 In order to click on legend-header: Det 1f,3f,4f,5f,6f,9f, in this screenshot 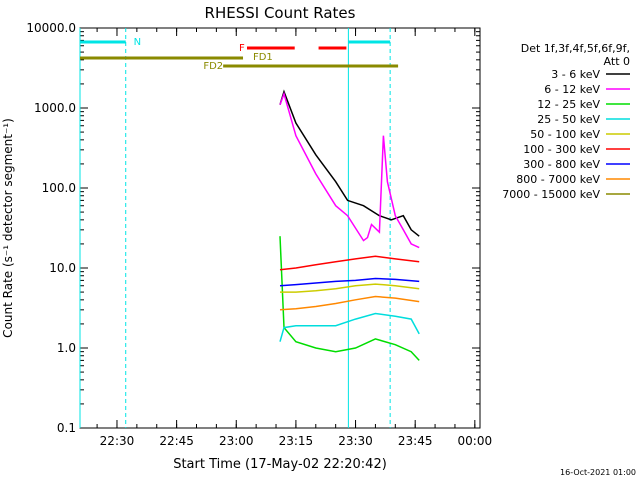, I will do `click(575, 48)`.